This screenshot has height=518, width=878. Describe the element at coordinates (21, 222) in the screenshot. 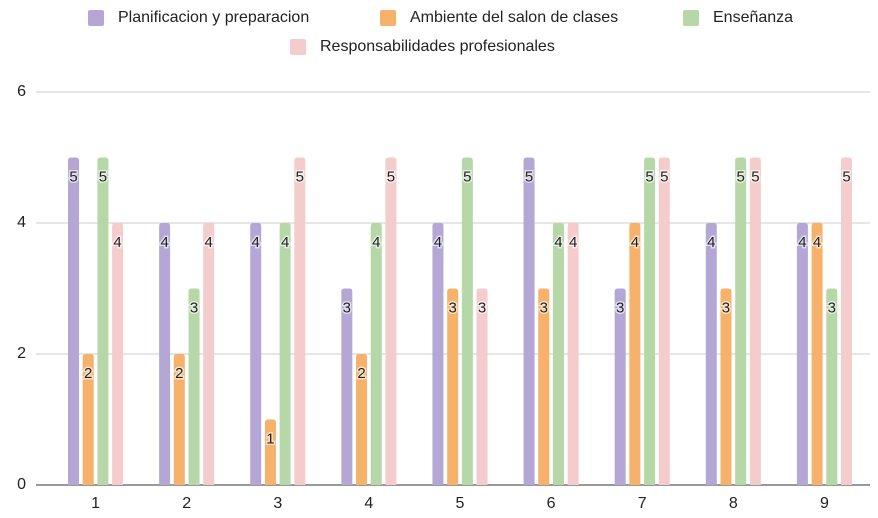

I see `y-tick-label: 4` at that location.